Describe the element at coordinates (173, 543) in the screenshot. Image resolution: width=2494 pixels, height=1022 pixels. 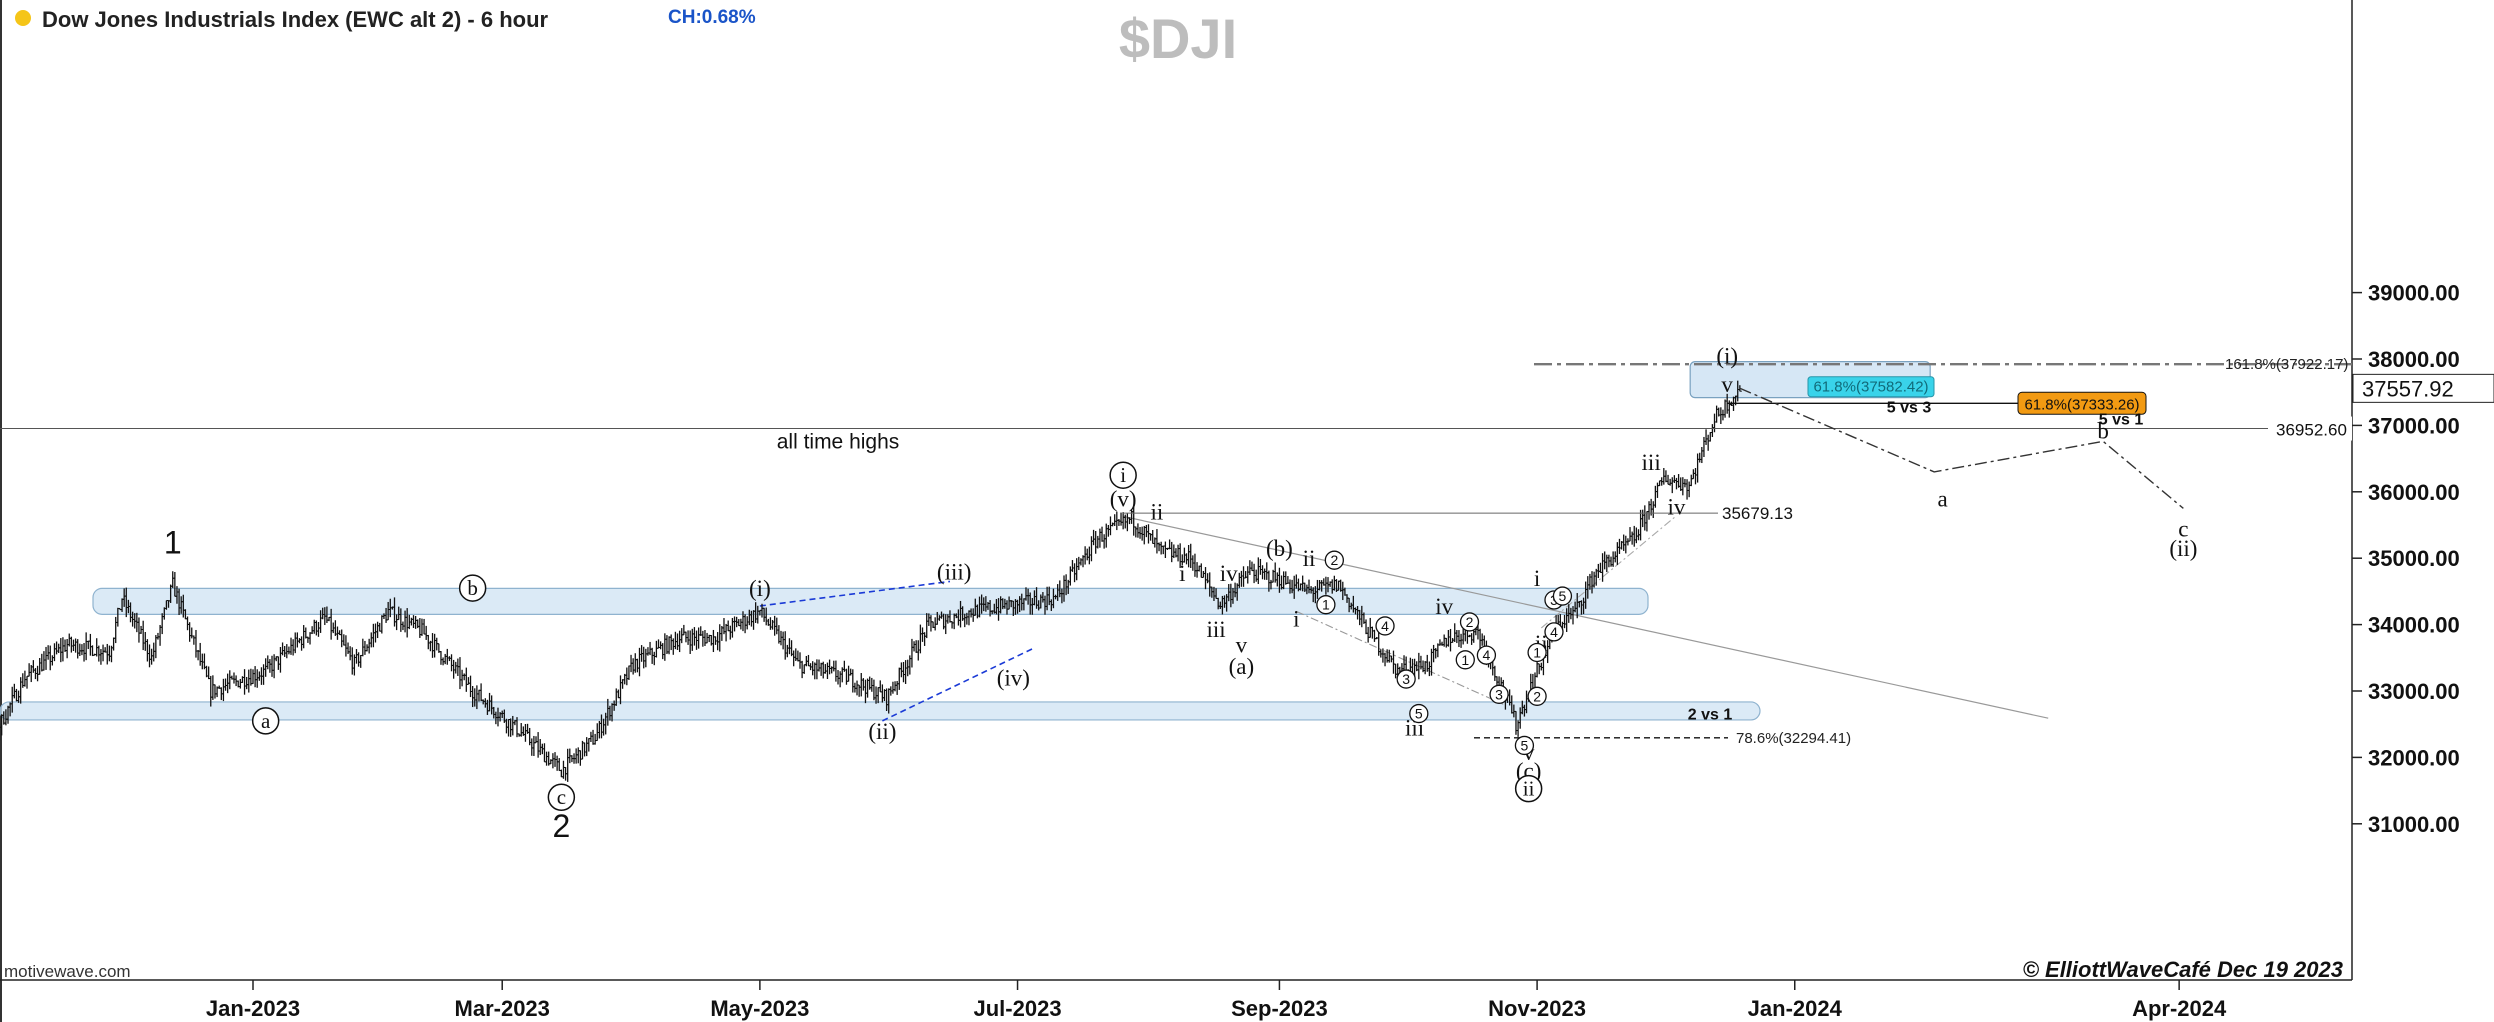
I see `wave-label-large: 1` at that location.